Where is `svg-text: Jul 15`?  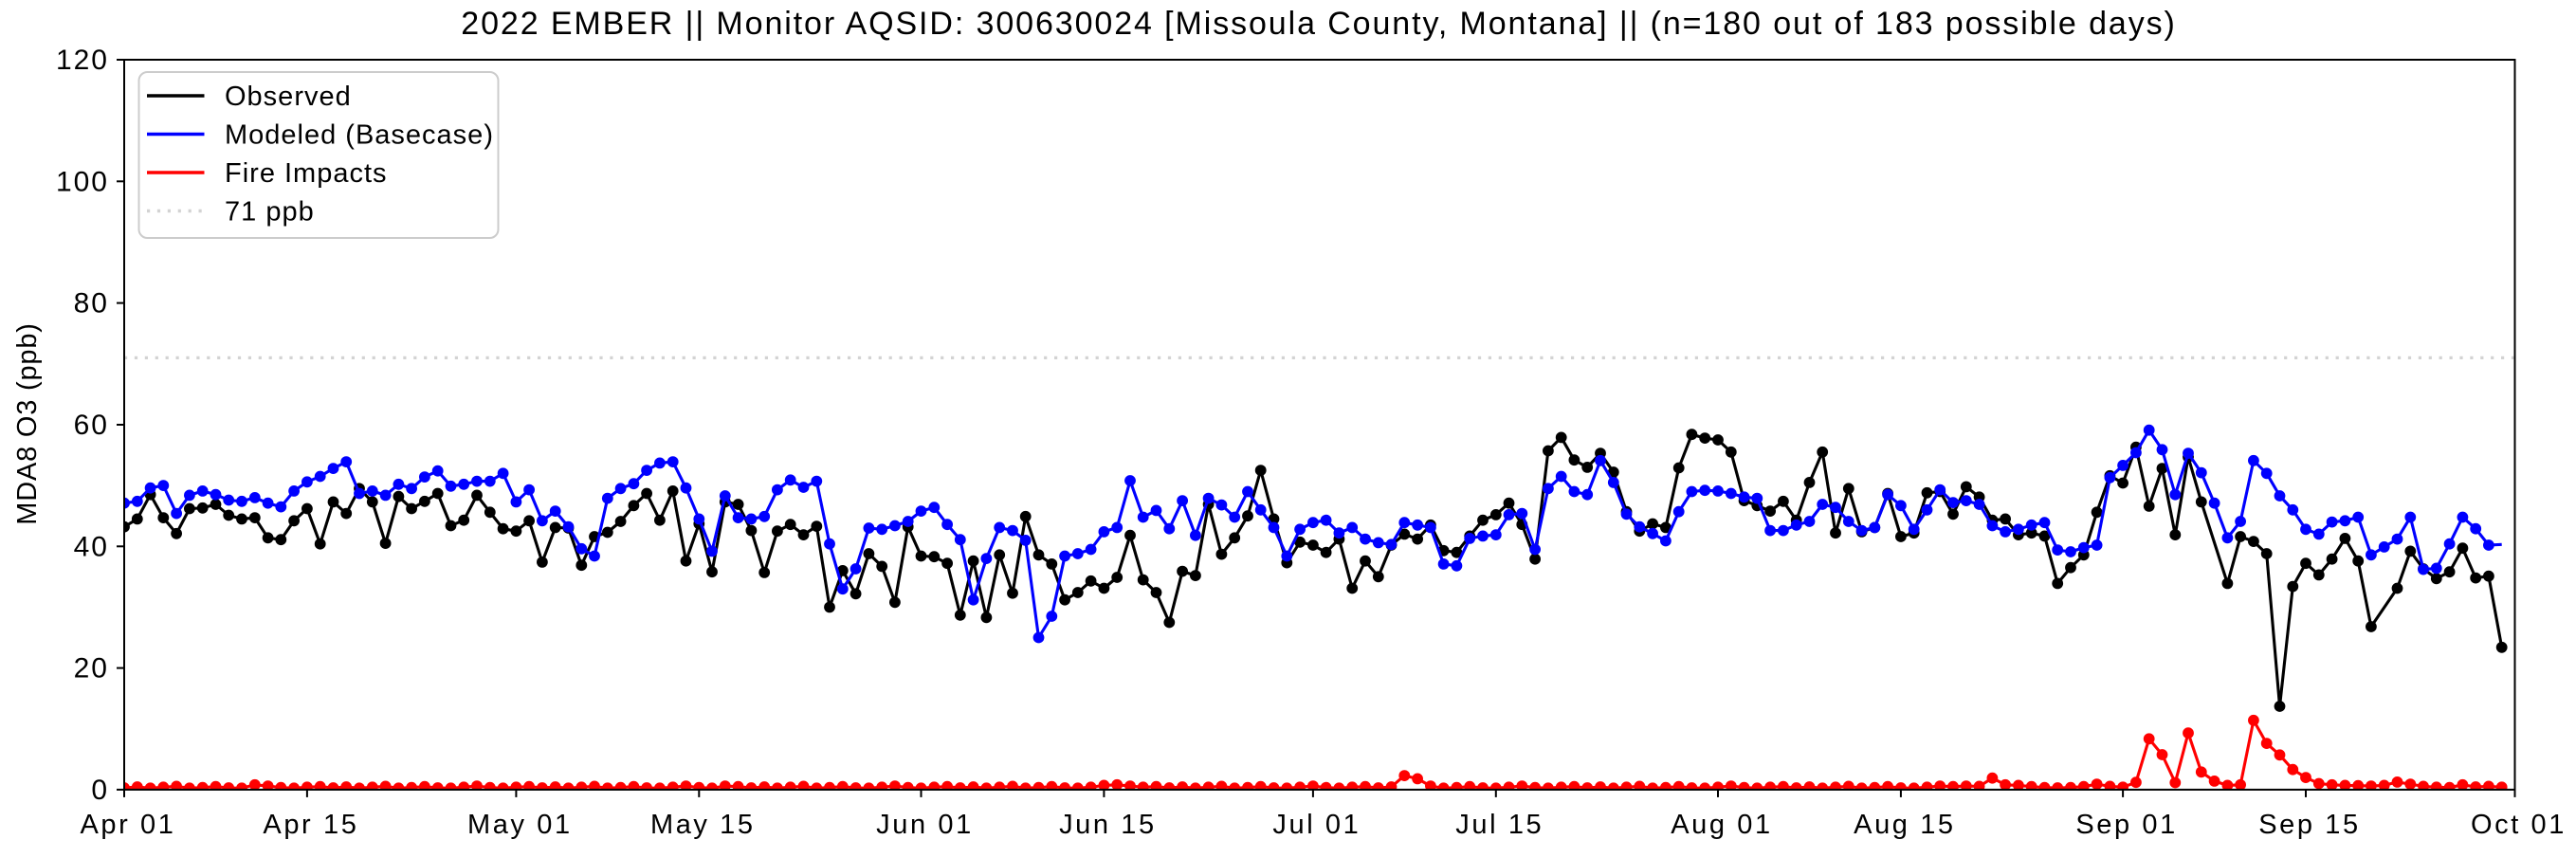
svg-text: Jul 15 is located at coordinates (1499, 825).